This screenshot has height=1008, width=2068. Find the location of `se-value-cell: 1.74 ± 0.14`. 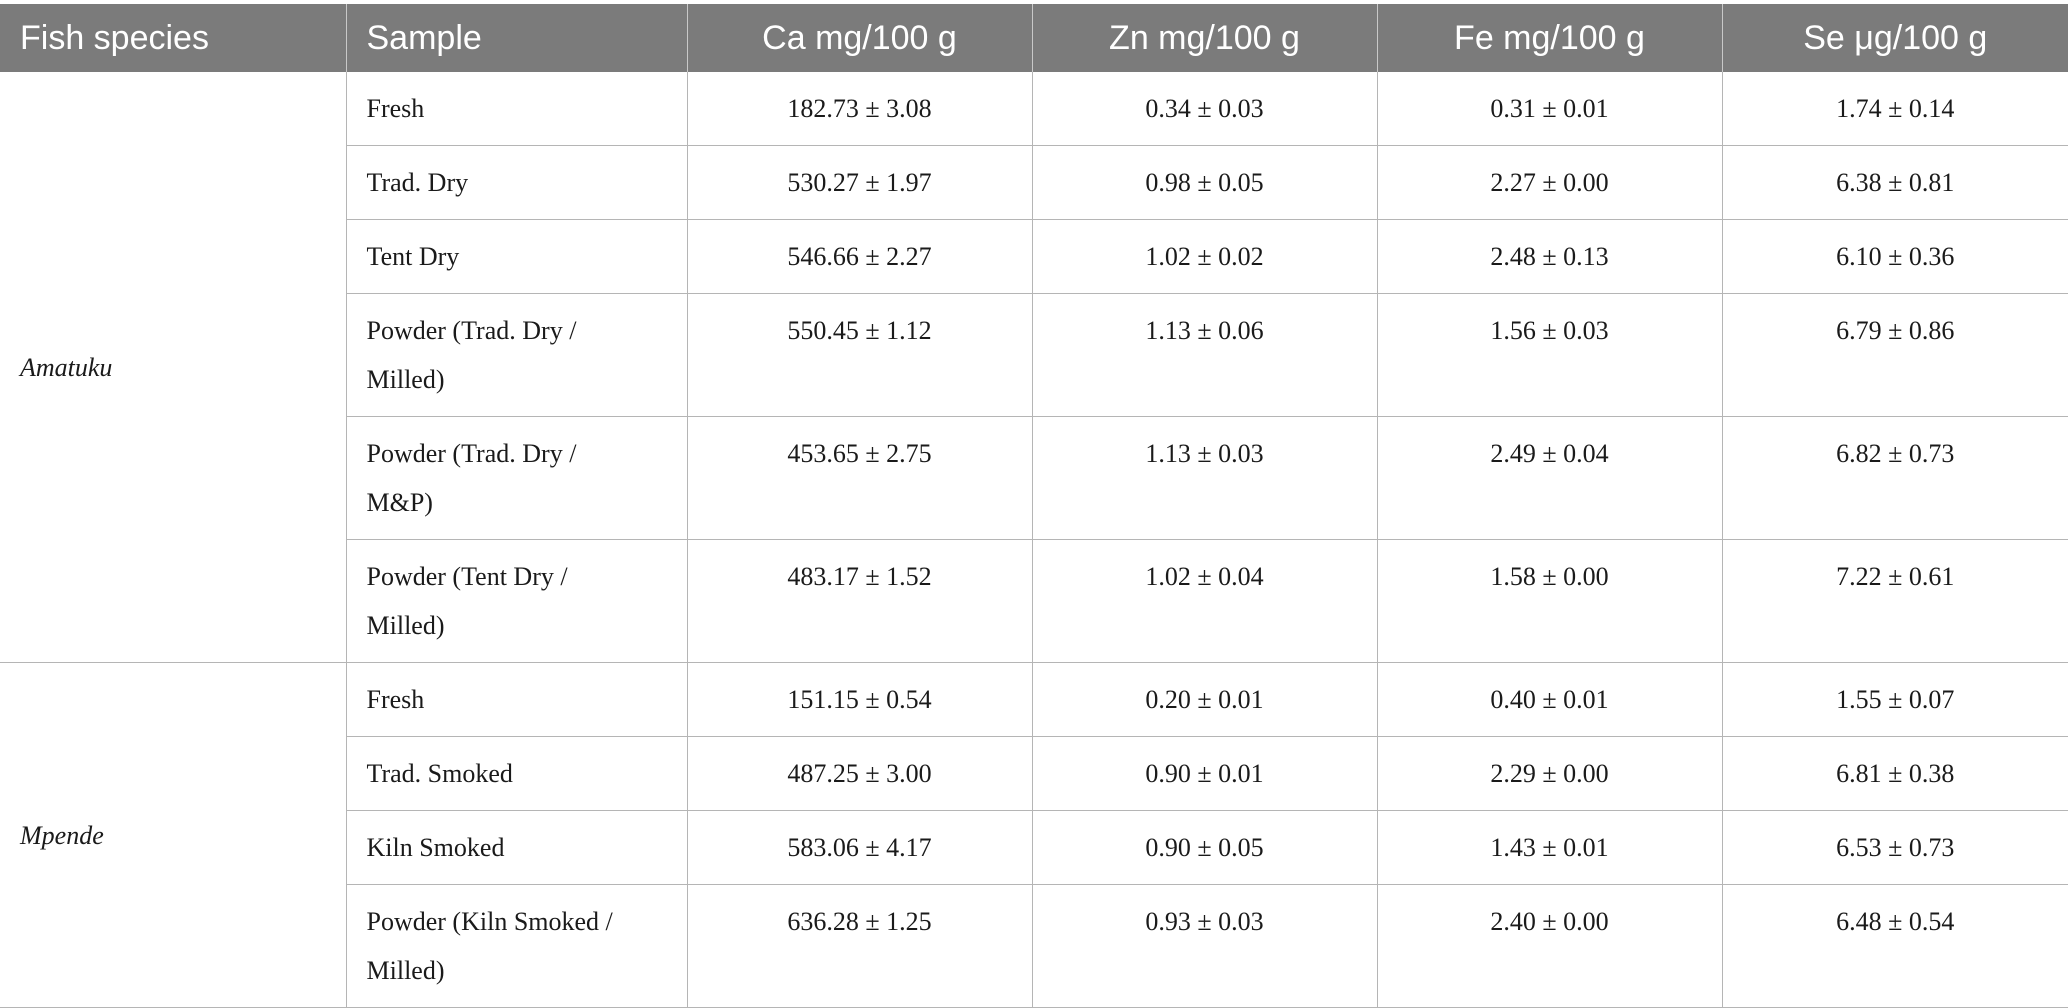

se-value-cell: 1.74 ± 0.14 is located at coordinates (1895, 109).